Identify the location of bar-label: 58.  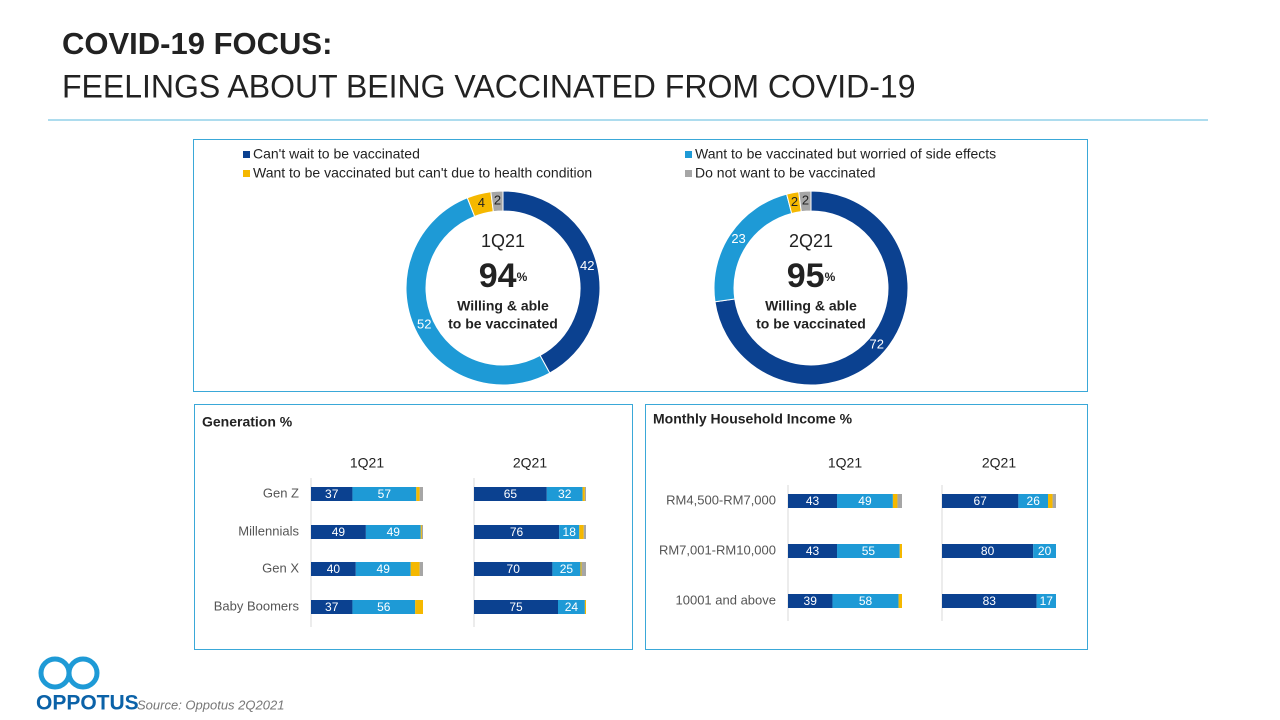
(866, 601).